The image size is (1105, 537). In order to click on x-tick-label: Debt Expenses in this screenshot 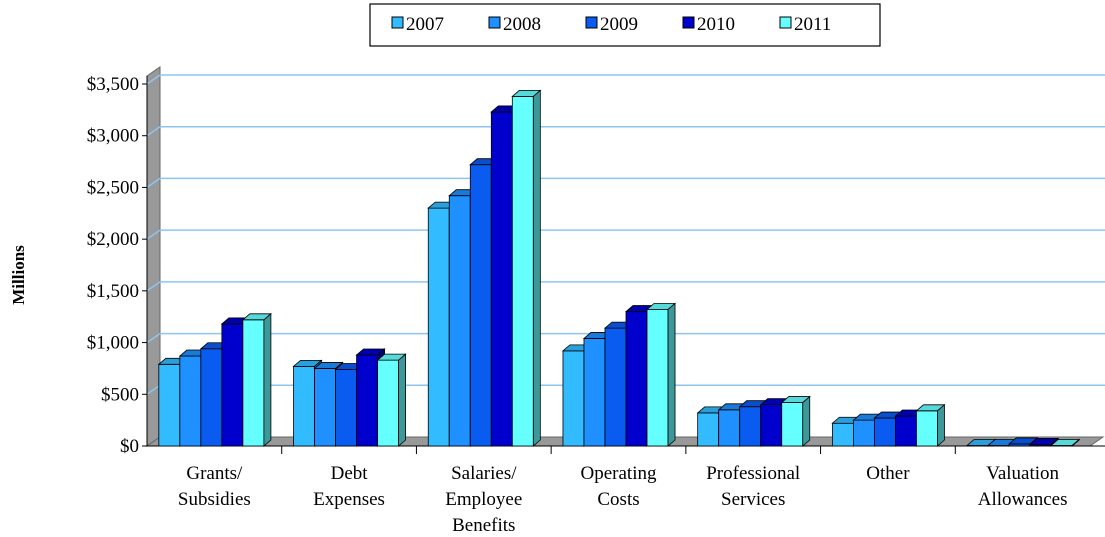, I will do `click(349, 486)`.